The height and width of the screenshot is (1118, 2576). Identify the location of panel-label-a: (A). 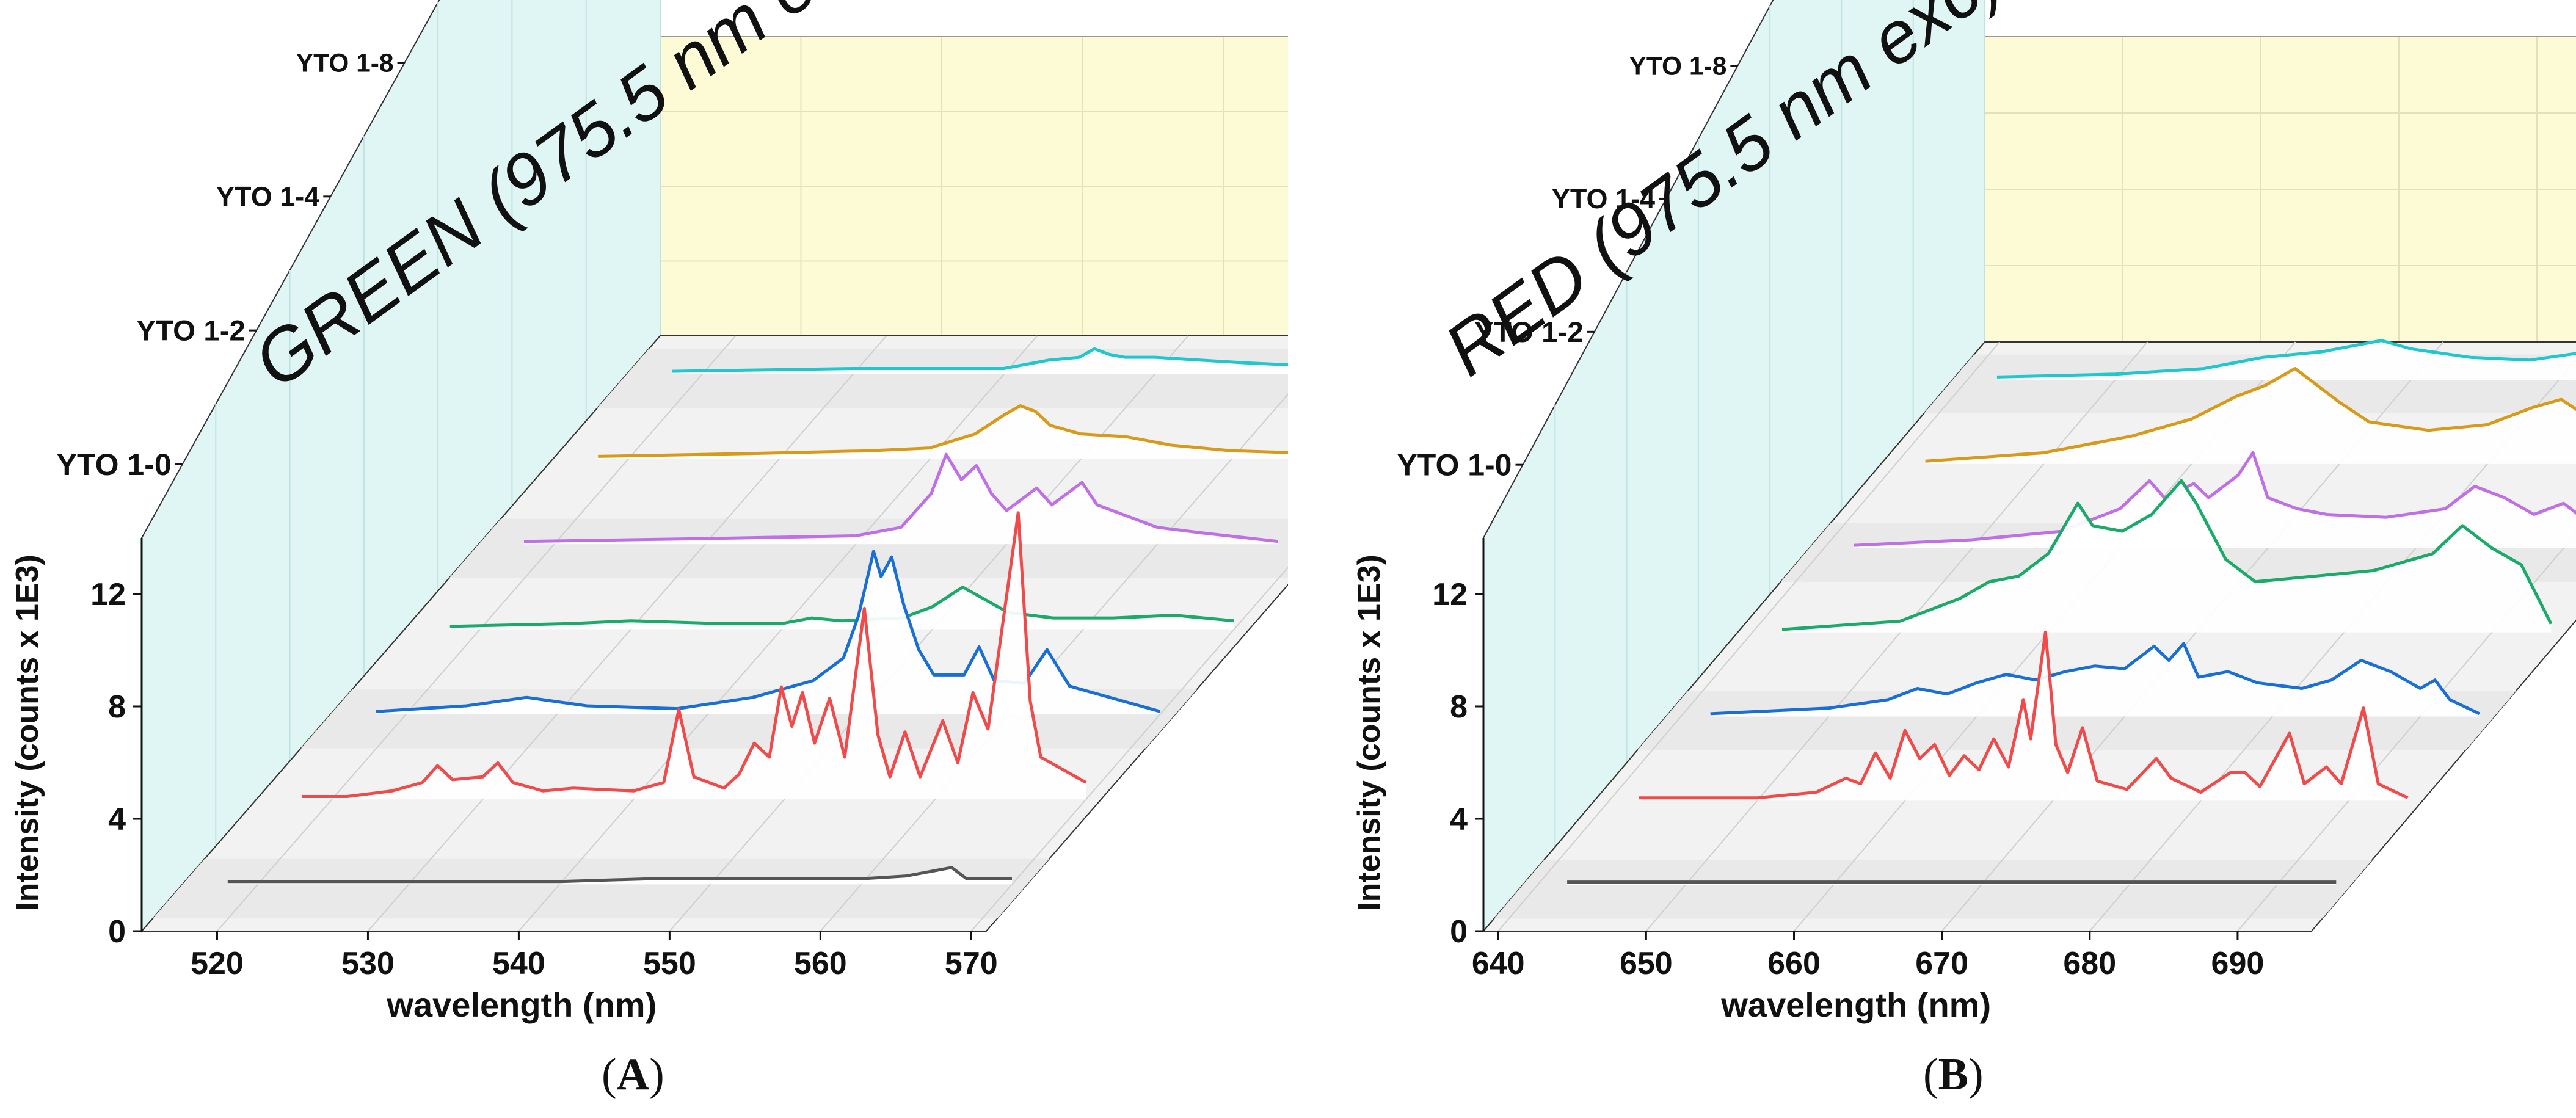
(633, 1075).